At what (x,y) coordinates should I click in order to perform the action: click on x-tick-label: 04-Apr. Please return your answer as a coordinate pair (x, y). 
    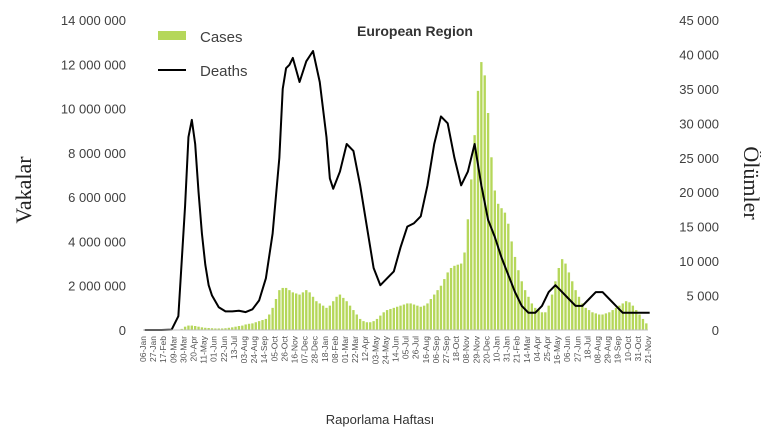
    Looking at the image, I should click on (537, 349).